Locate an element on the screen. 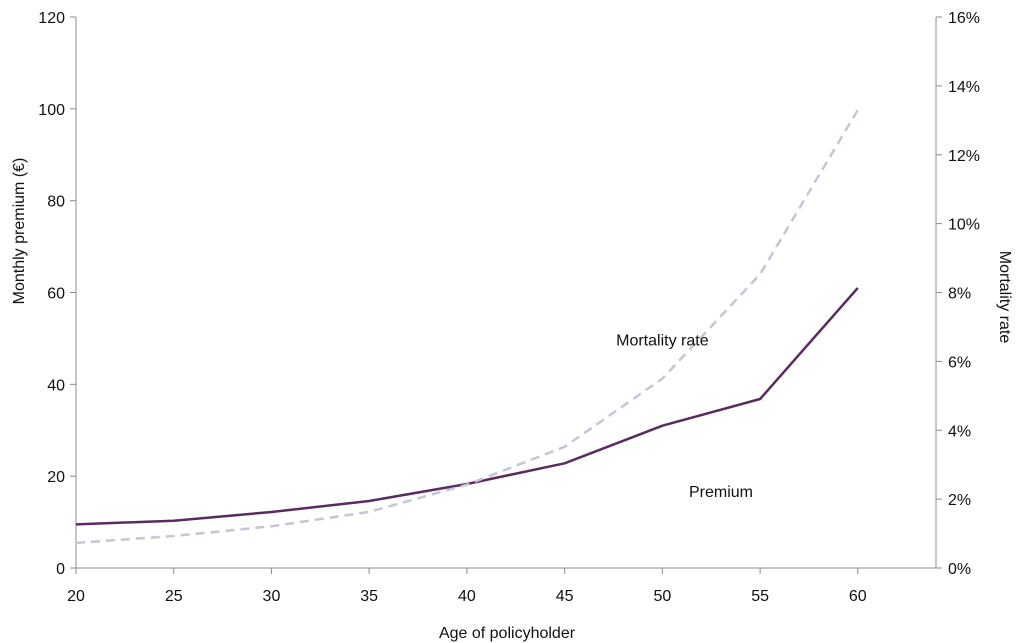 The image size is (1021, 643). right-tick-label: 6% is located at coordinates (959, 362).